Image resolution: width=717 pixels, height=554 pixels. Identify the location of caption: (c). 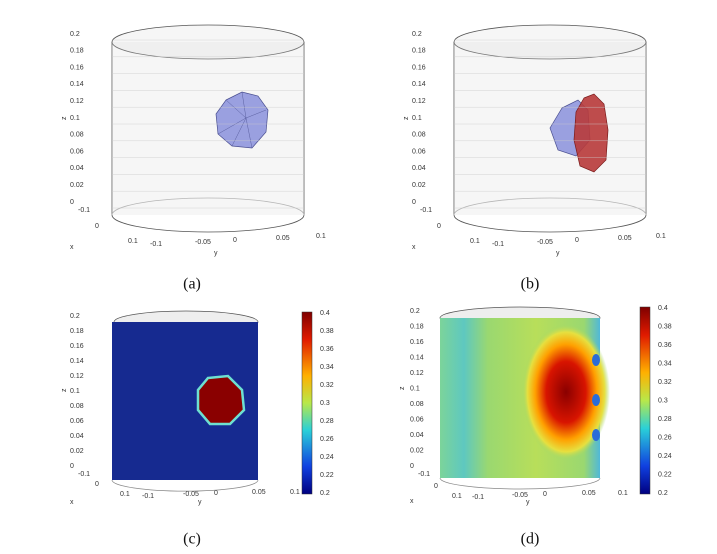
(192, 539).